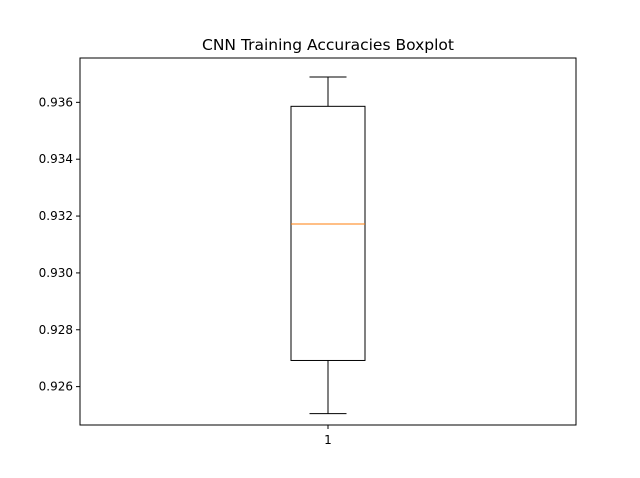 This screenshot has height=478, width=640. What do you see at coordinates (59, 244) in the screenshot?
I see `y-axis: 0.926 0.928 0.930 0.932 0.934 0.936` at bounding box center [59, 244].